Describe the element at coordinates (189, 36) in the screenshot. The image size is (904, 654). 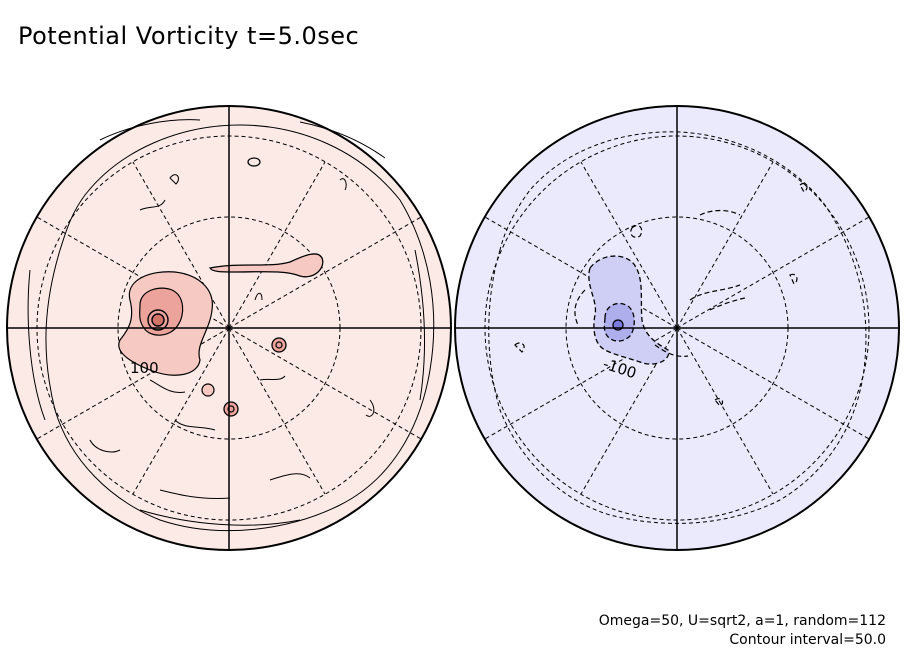
I see `plot-title: Potential Vorticity t=5.0sec` at that location.